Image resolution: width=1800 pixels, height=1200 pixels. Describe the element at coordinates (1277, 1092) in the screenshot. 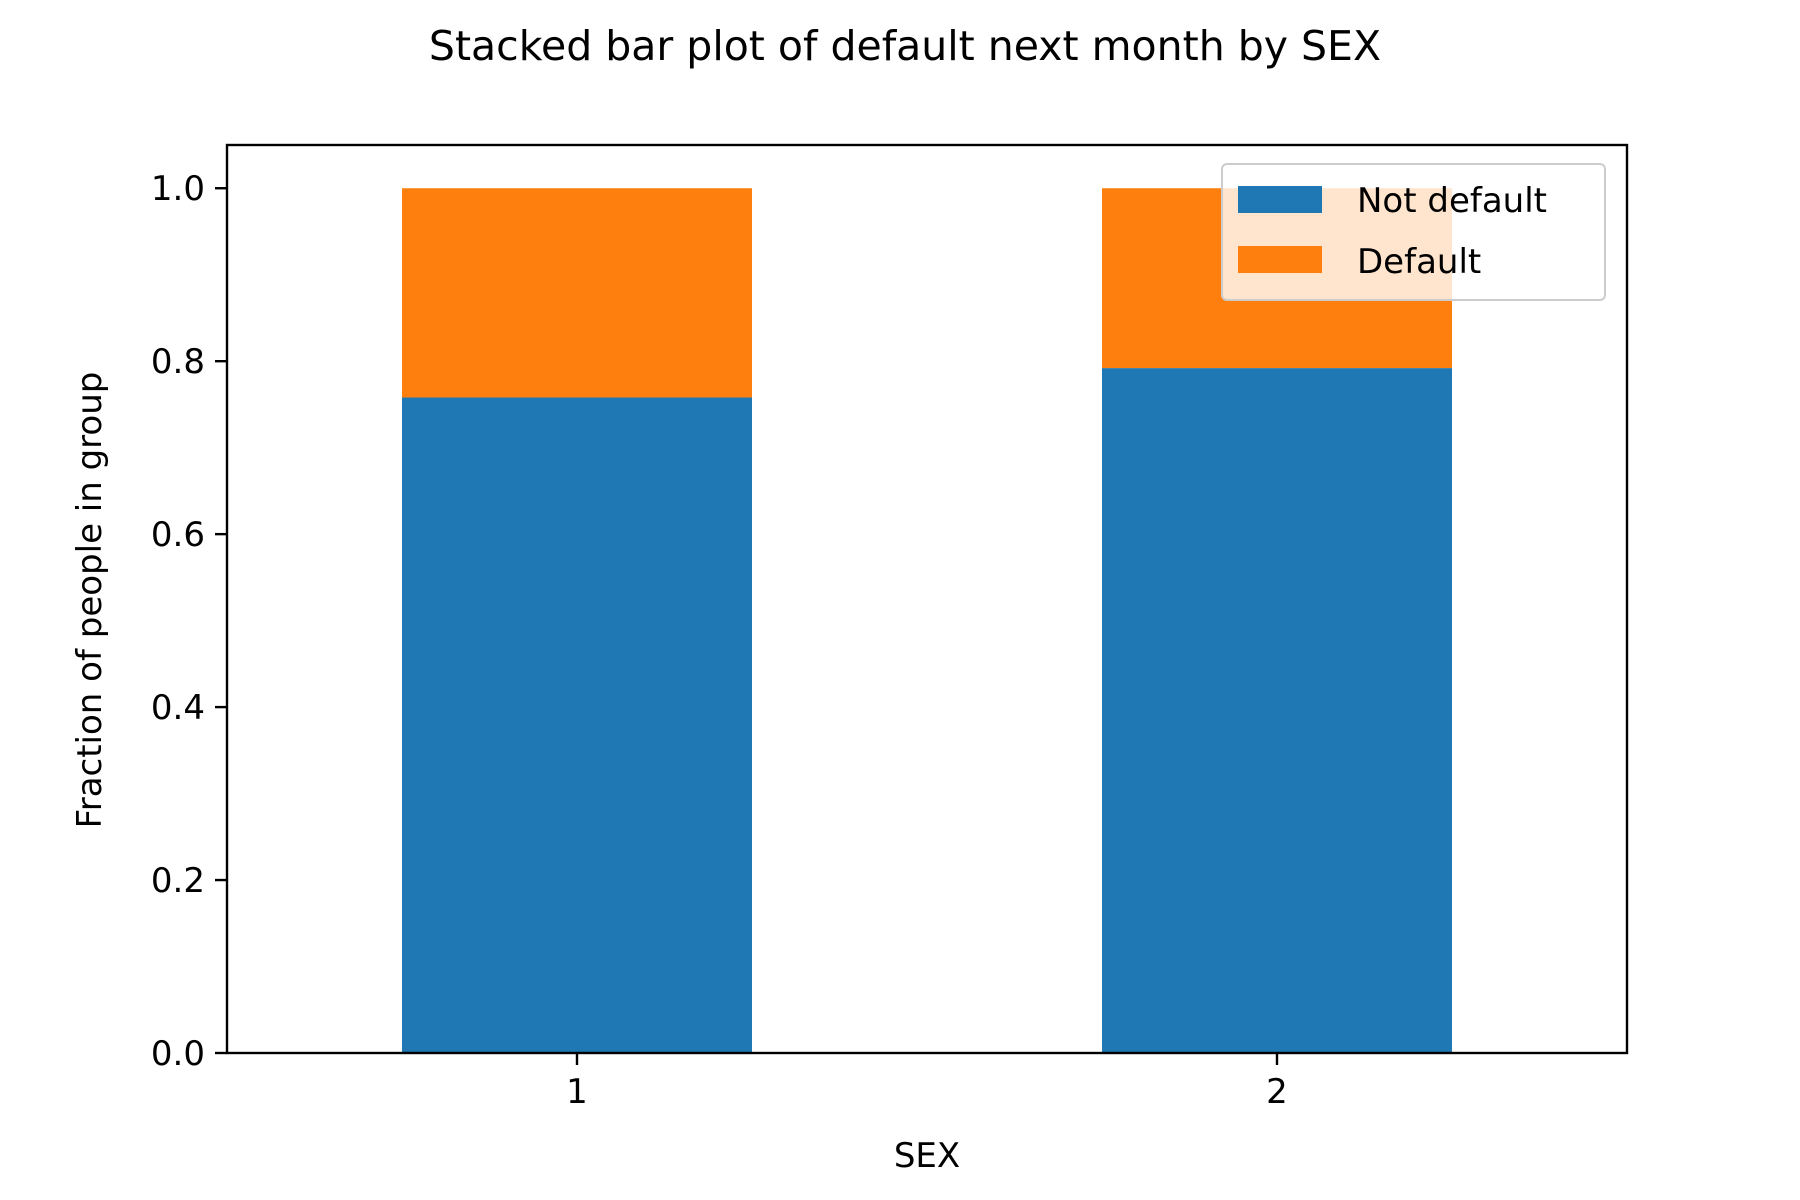

I see `x-tick-label: 2` at that location.